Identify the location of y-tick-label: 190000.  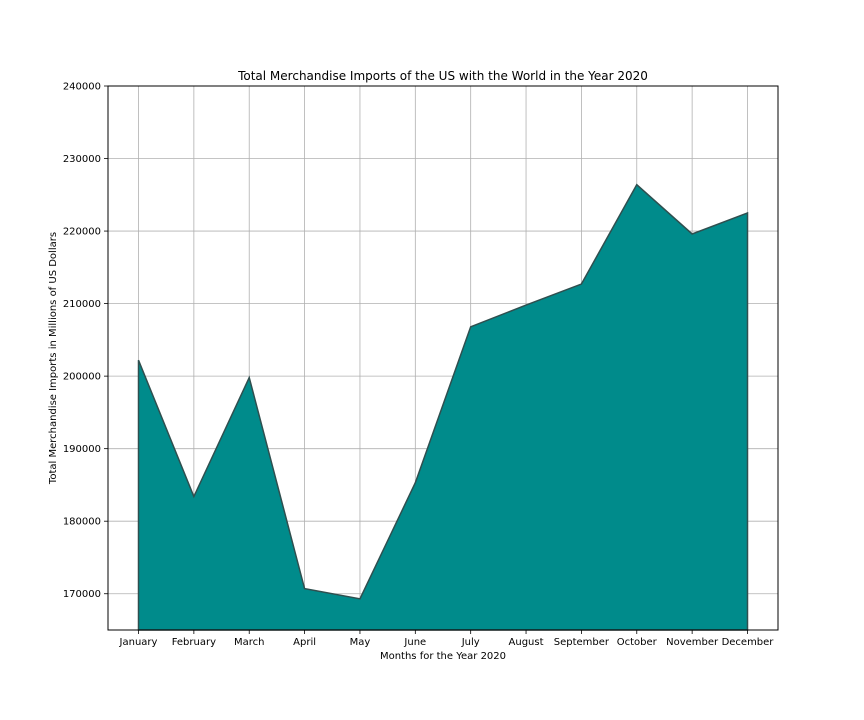
(82, 449).